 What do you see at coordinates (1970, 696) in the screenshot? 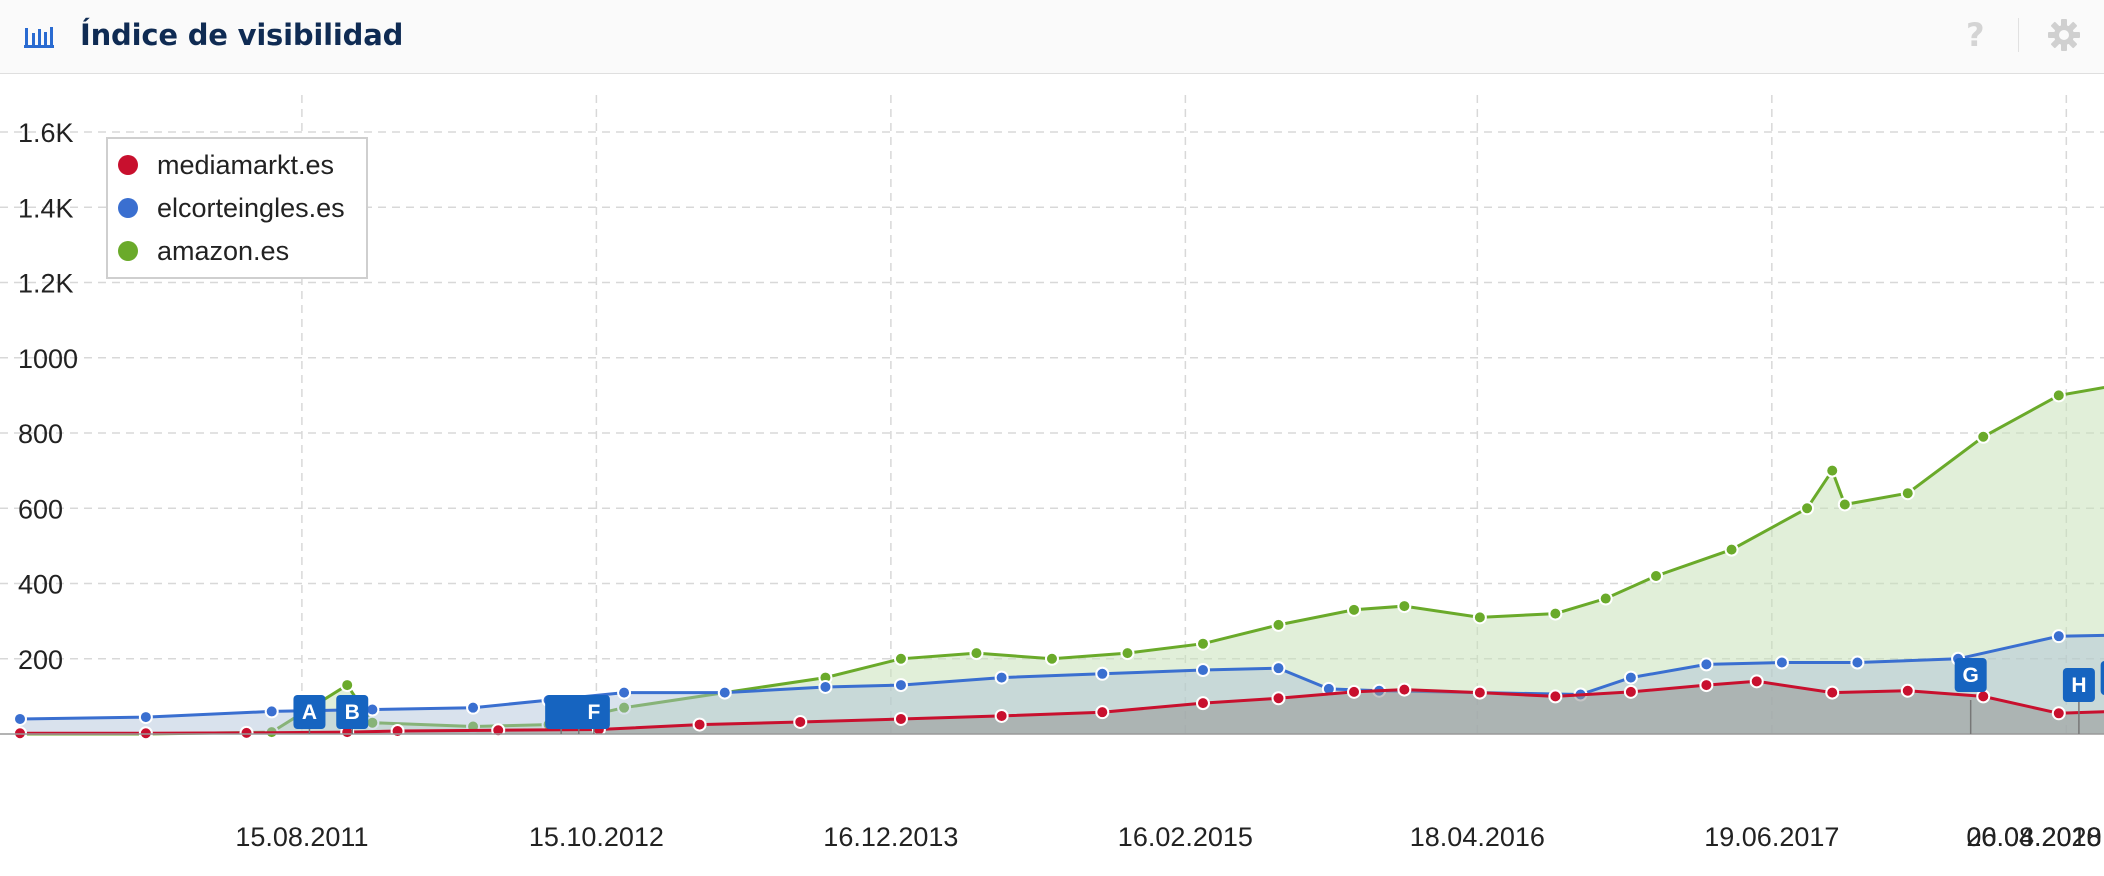
I see `annotation-marker-G: G` at bounding box center [1970, 696].